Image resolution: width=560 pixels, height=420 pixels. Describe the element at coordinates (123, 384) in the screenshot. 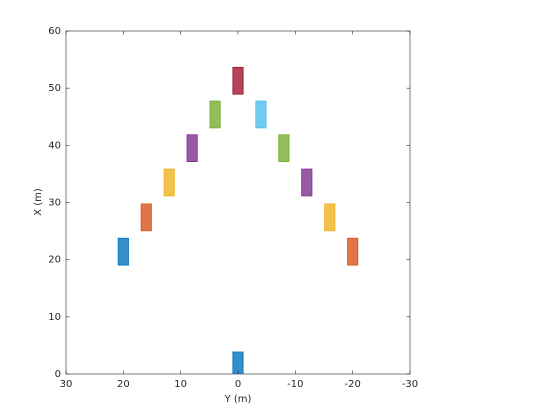

I see `x-tick-label: 20` at that location.